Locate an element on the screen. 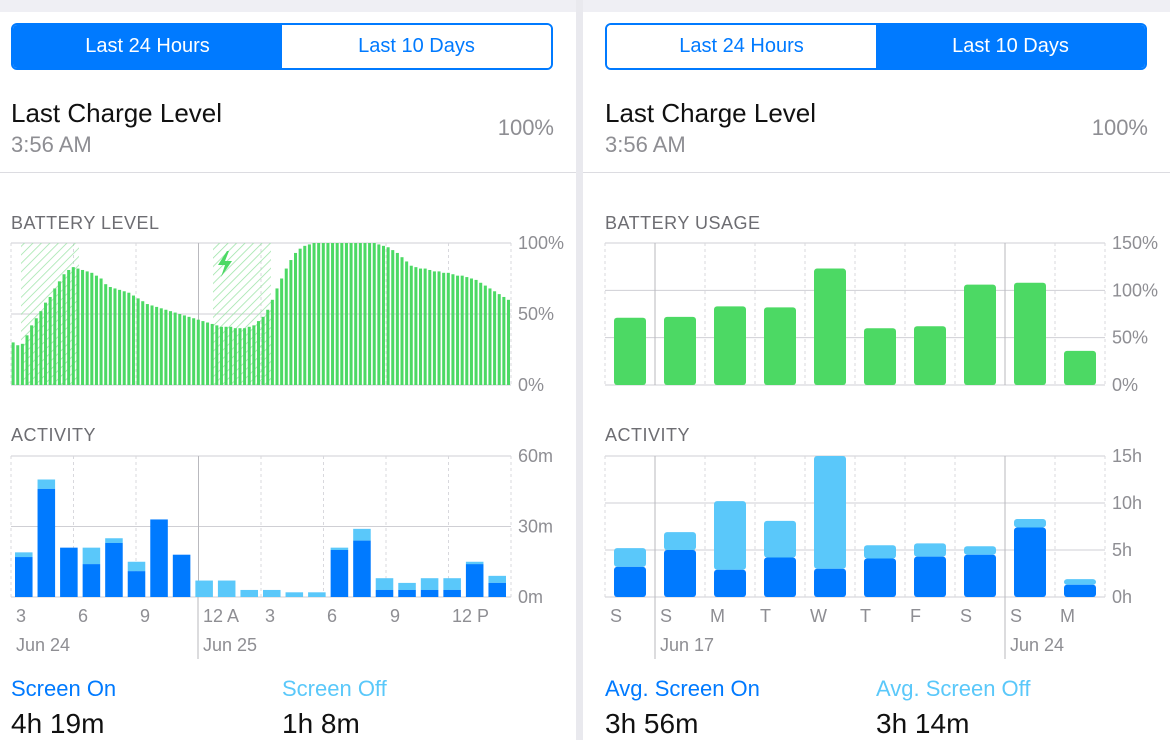 The image size is (1170, 740). avg-screen-off-value: 3h 14m is located at coordinates (923, 723).